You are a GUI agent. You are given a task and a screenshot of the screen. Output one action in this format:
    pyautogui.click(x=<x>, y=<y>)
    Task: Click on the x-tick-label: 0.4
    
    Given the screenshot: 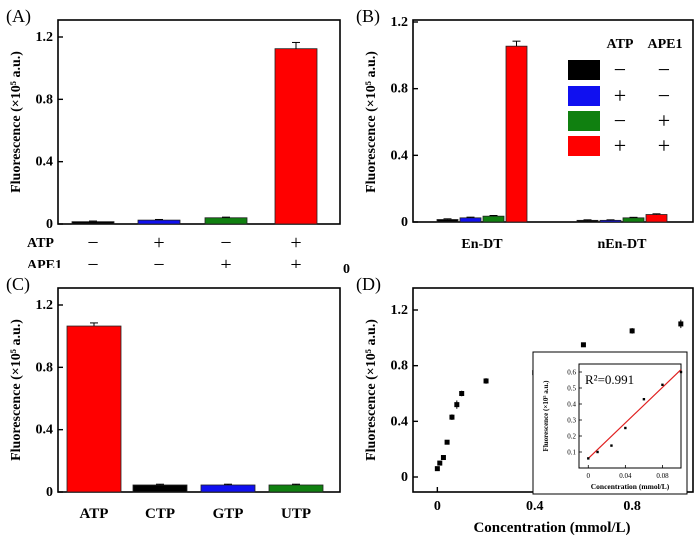 What is the action you would take?
    pyautogui.click(x=535, y=506)
    